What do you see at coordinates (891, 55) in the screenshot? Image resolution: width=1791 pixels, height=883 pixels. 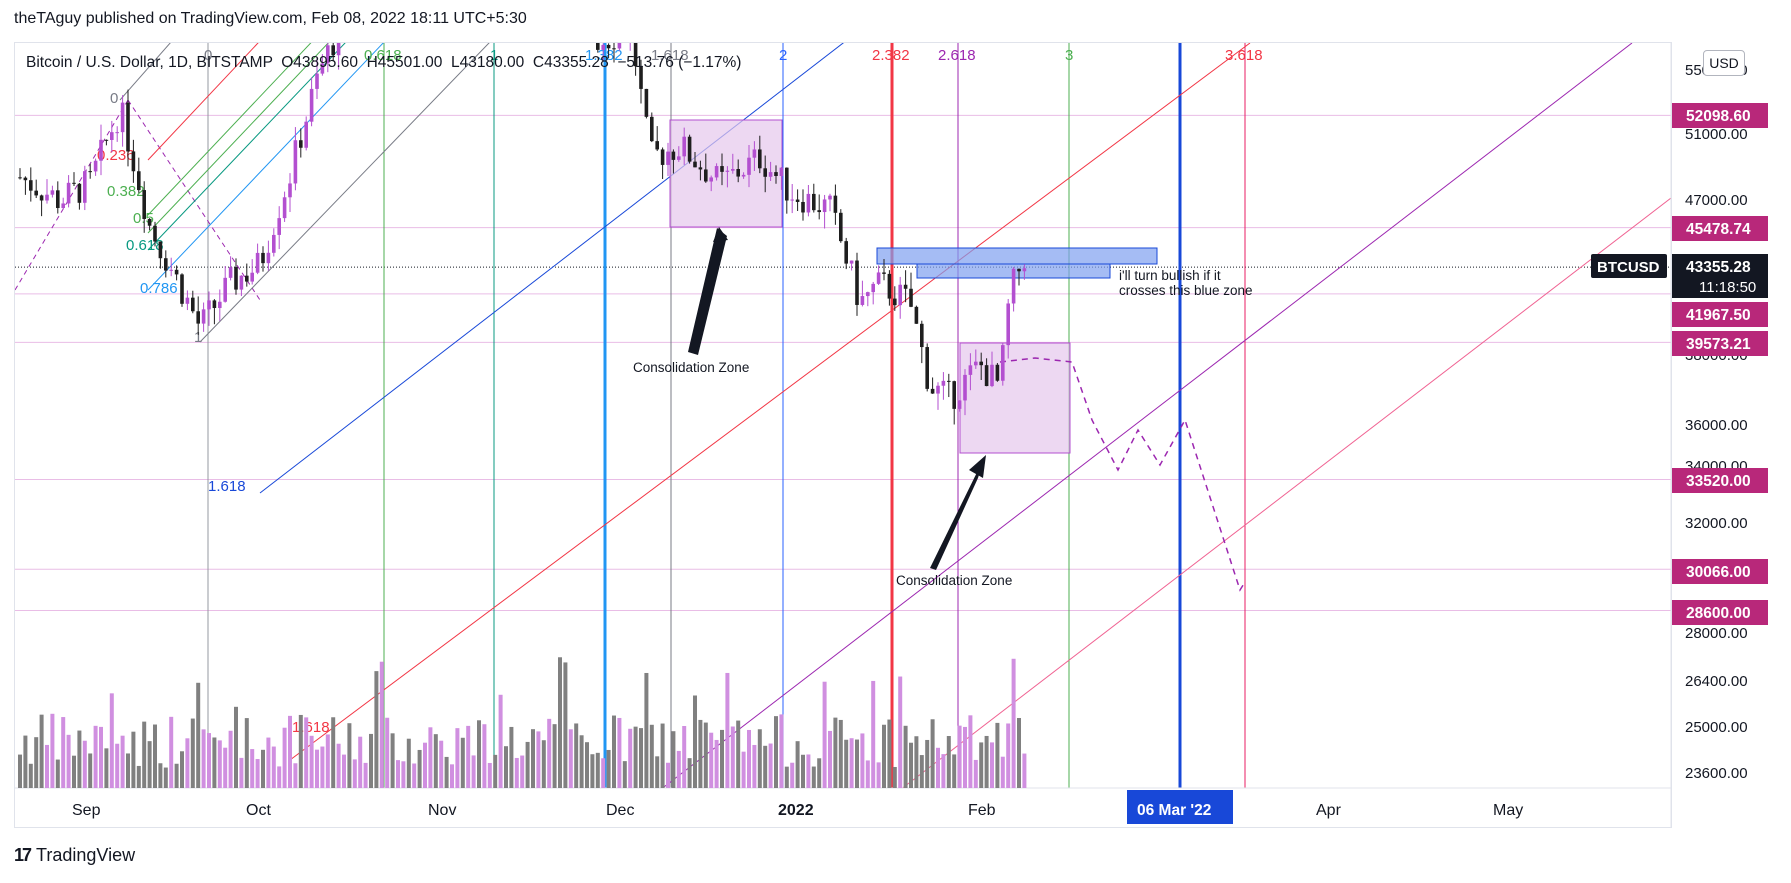 I see `fib-time-label: 2.382` at bounding box center [891, 55].